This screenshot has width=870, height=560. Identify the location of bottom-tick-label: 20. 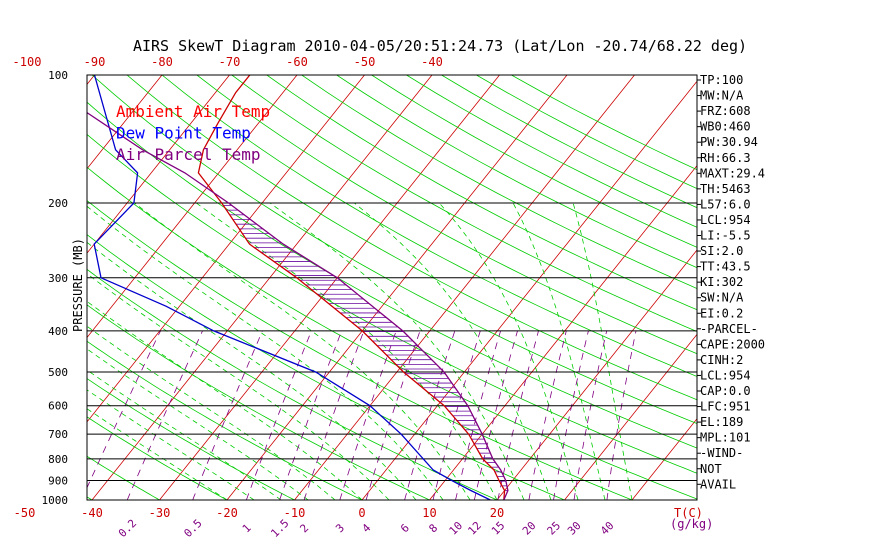
(497, 513).